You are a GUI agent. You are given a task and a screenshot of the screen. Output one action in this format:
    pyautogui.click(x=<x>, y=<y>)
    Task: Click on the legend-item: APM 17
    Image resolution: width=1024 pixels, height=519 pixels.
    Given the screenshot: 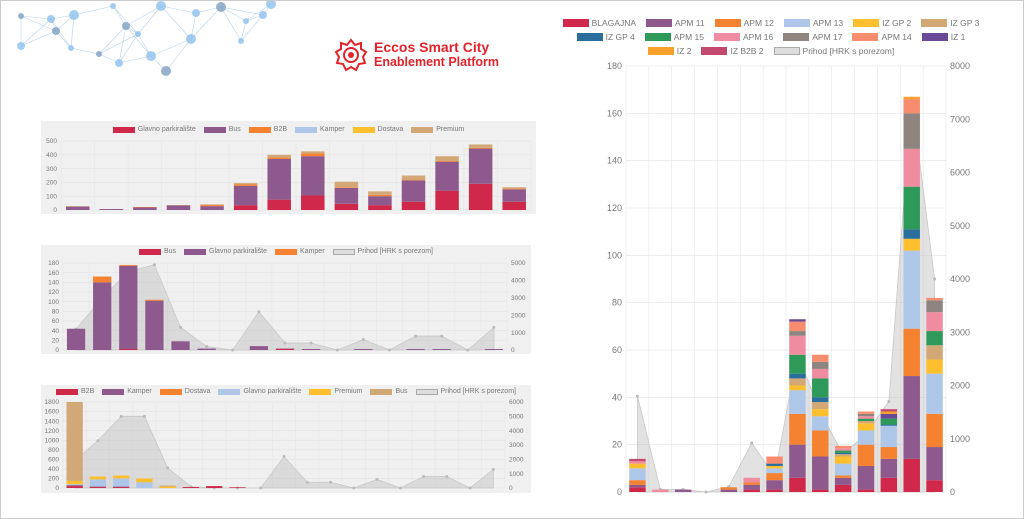 What is the action you would take?
    pyautogui.click(x=812, y=37)
    